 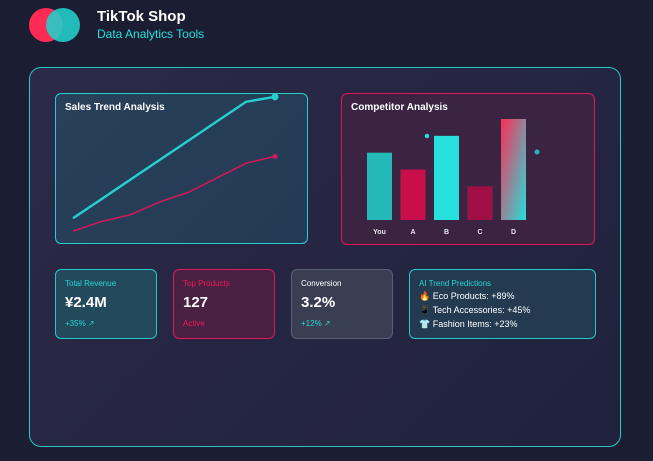 What do you see at coordinates (455, 283) in the screenshot?
I see `card-label: AI Trend Predictions` at bounding box center [455, 283].